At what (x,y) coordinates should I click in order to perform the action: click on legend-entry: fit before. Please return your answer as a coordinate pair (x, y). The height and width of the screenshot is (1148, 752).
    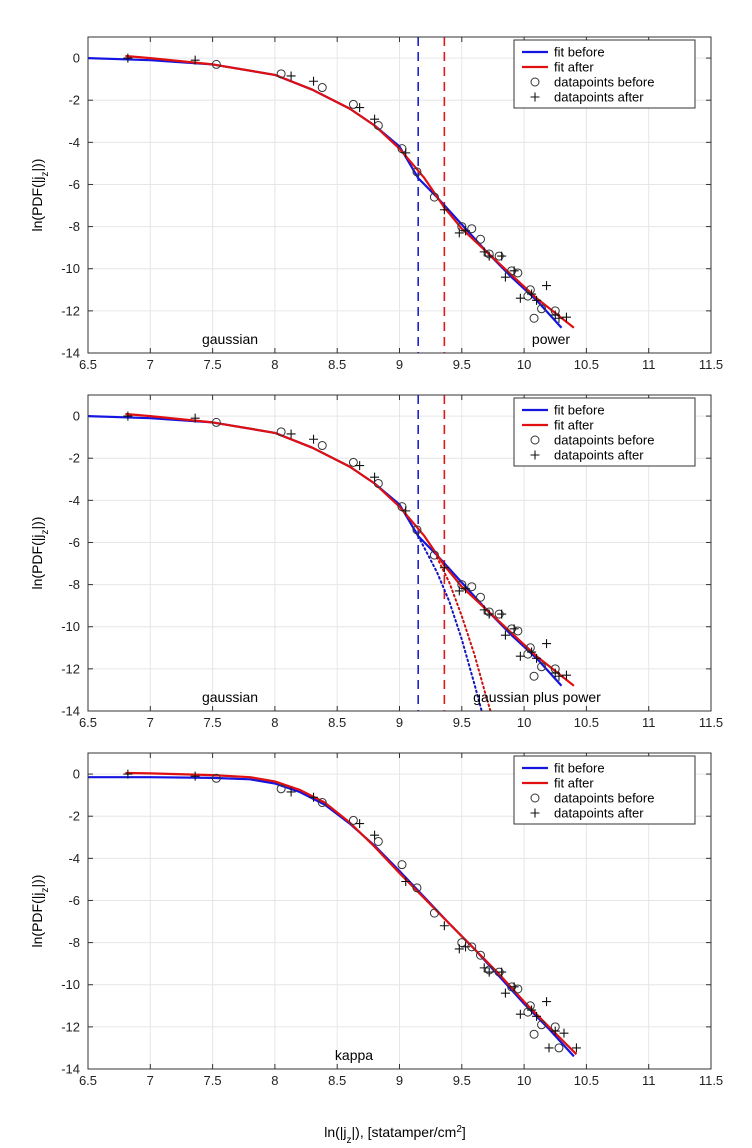
    Looking at the image, I should click on (579, 410).